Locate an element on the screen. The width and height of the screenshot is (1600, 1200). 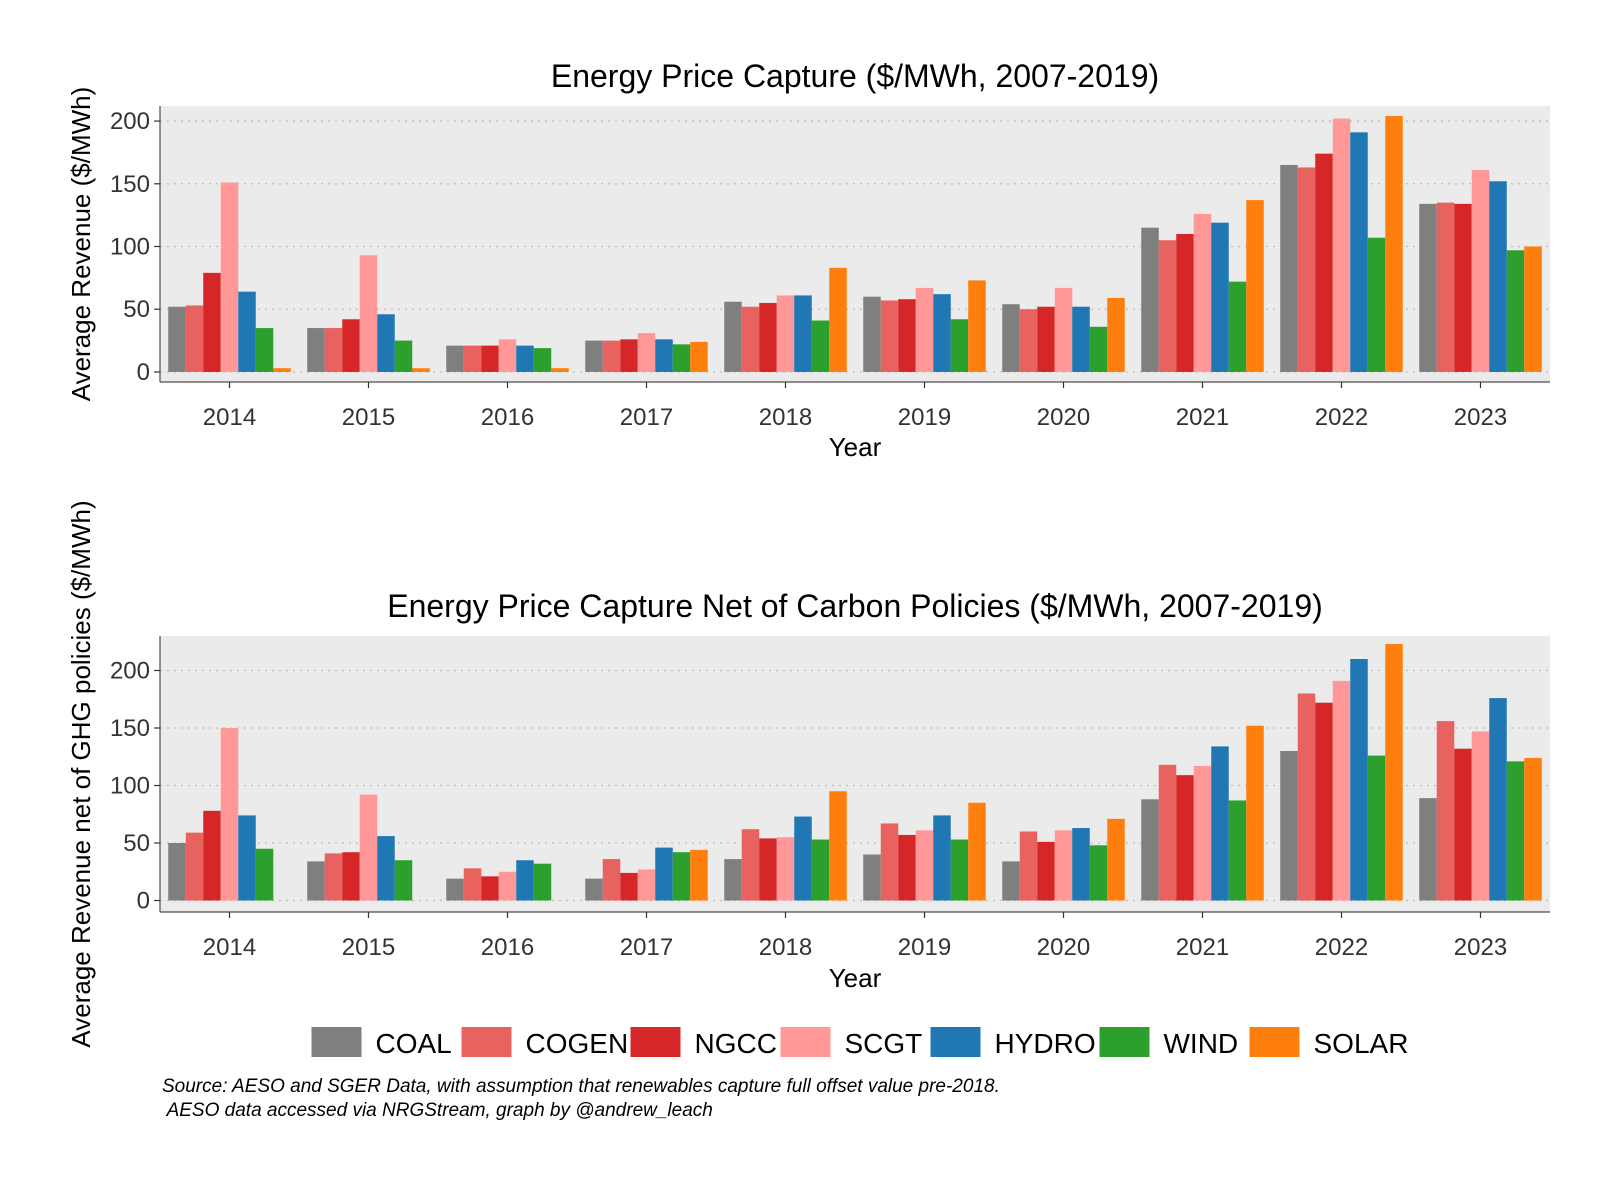
bar-ngcc-2021 is located at coordinates (1185, 838).